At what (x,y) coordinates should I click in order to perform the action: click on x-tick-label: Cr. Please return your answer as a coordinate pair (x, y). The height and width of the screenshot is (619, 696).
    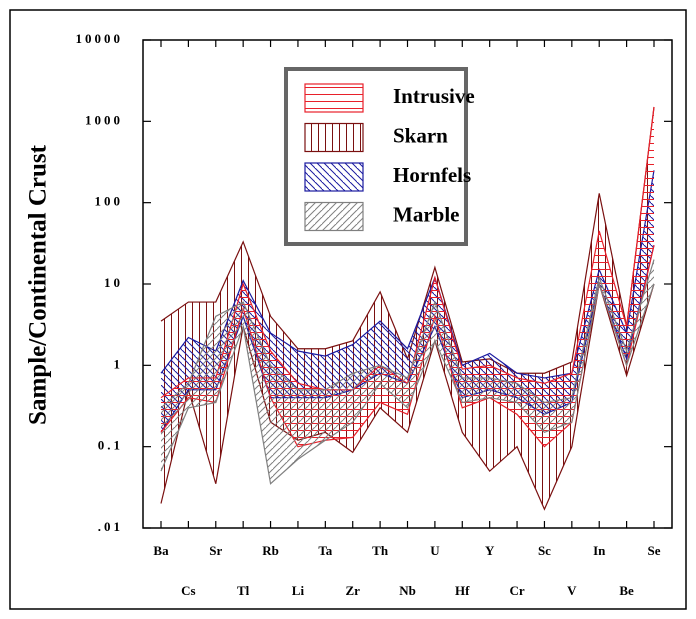
    Looking at the image, I should click on (516, 590).